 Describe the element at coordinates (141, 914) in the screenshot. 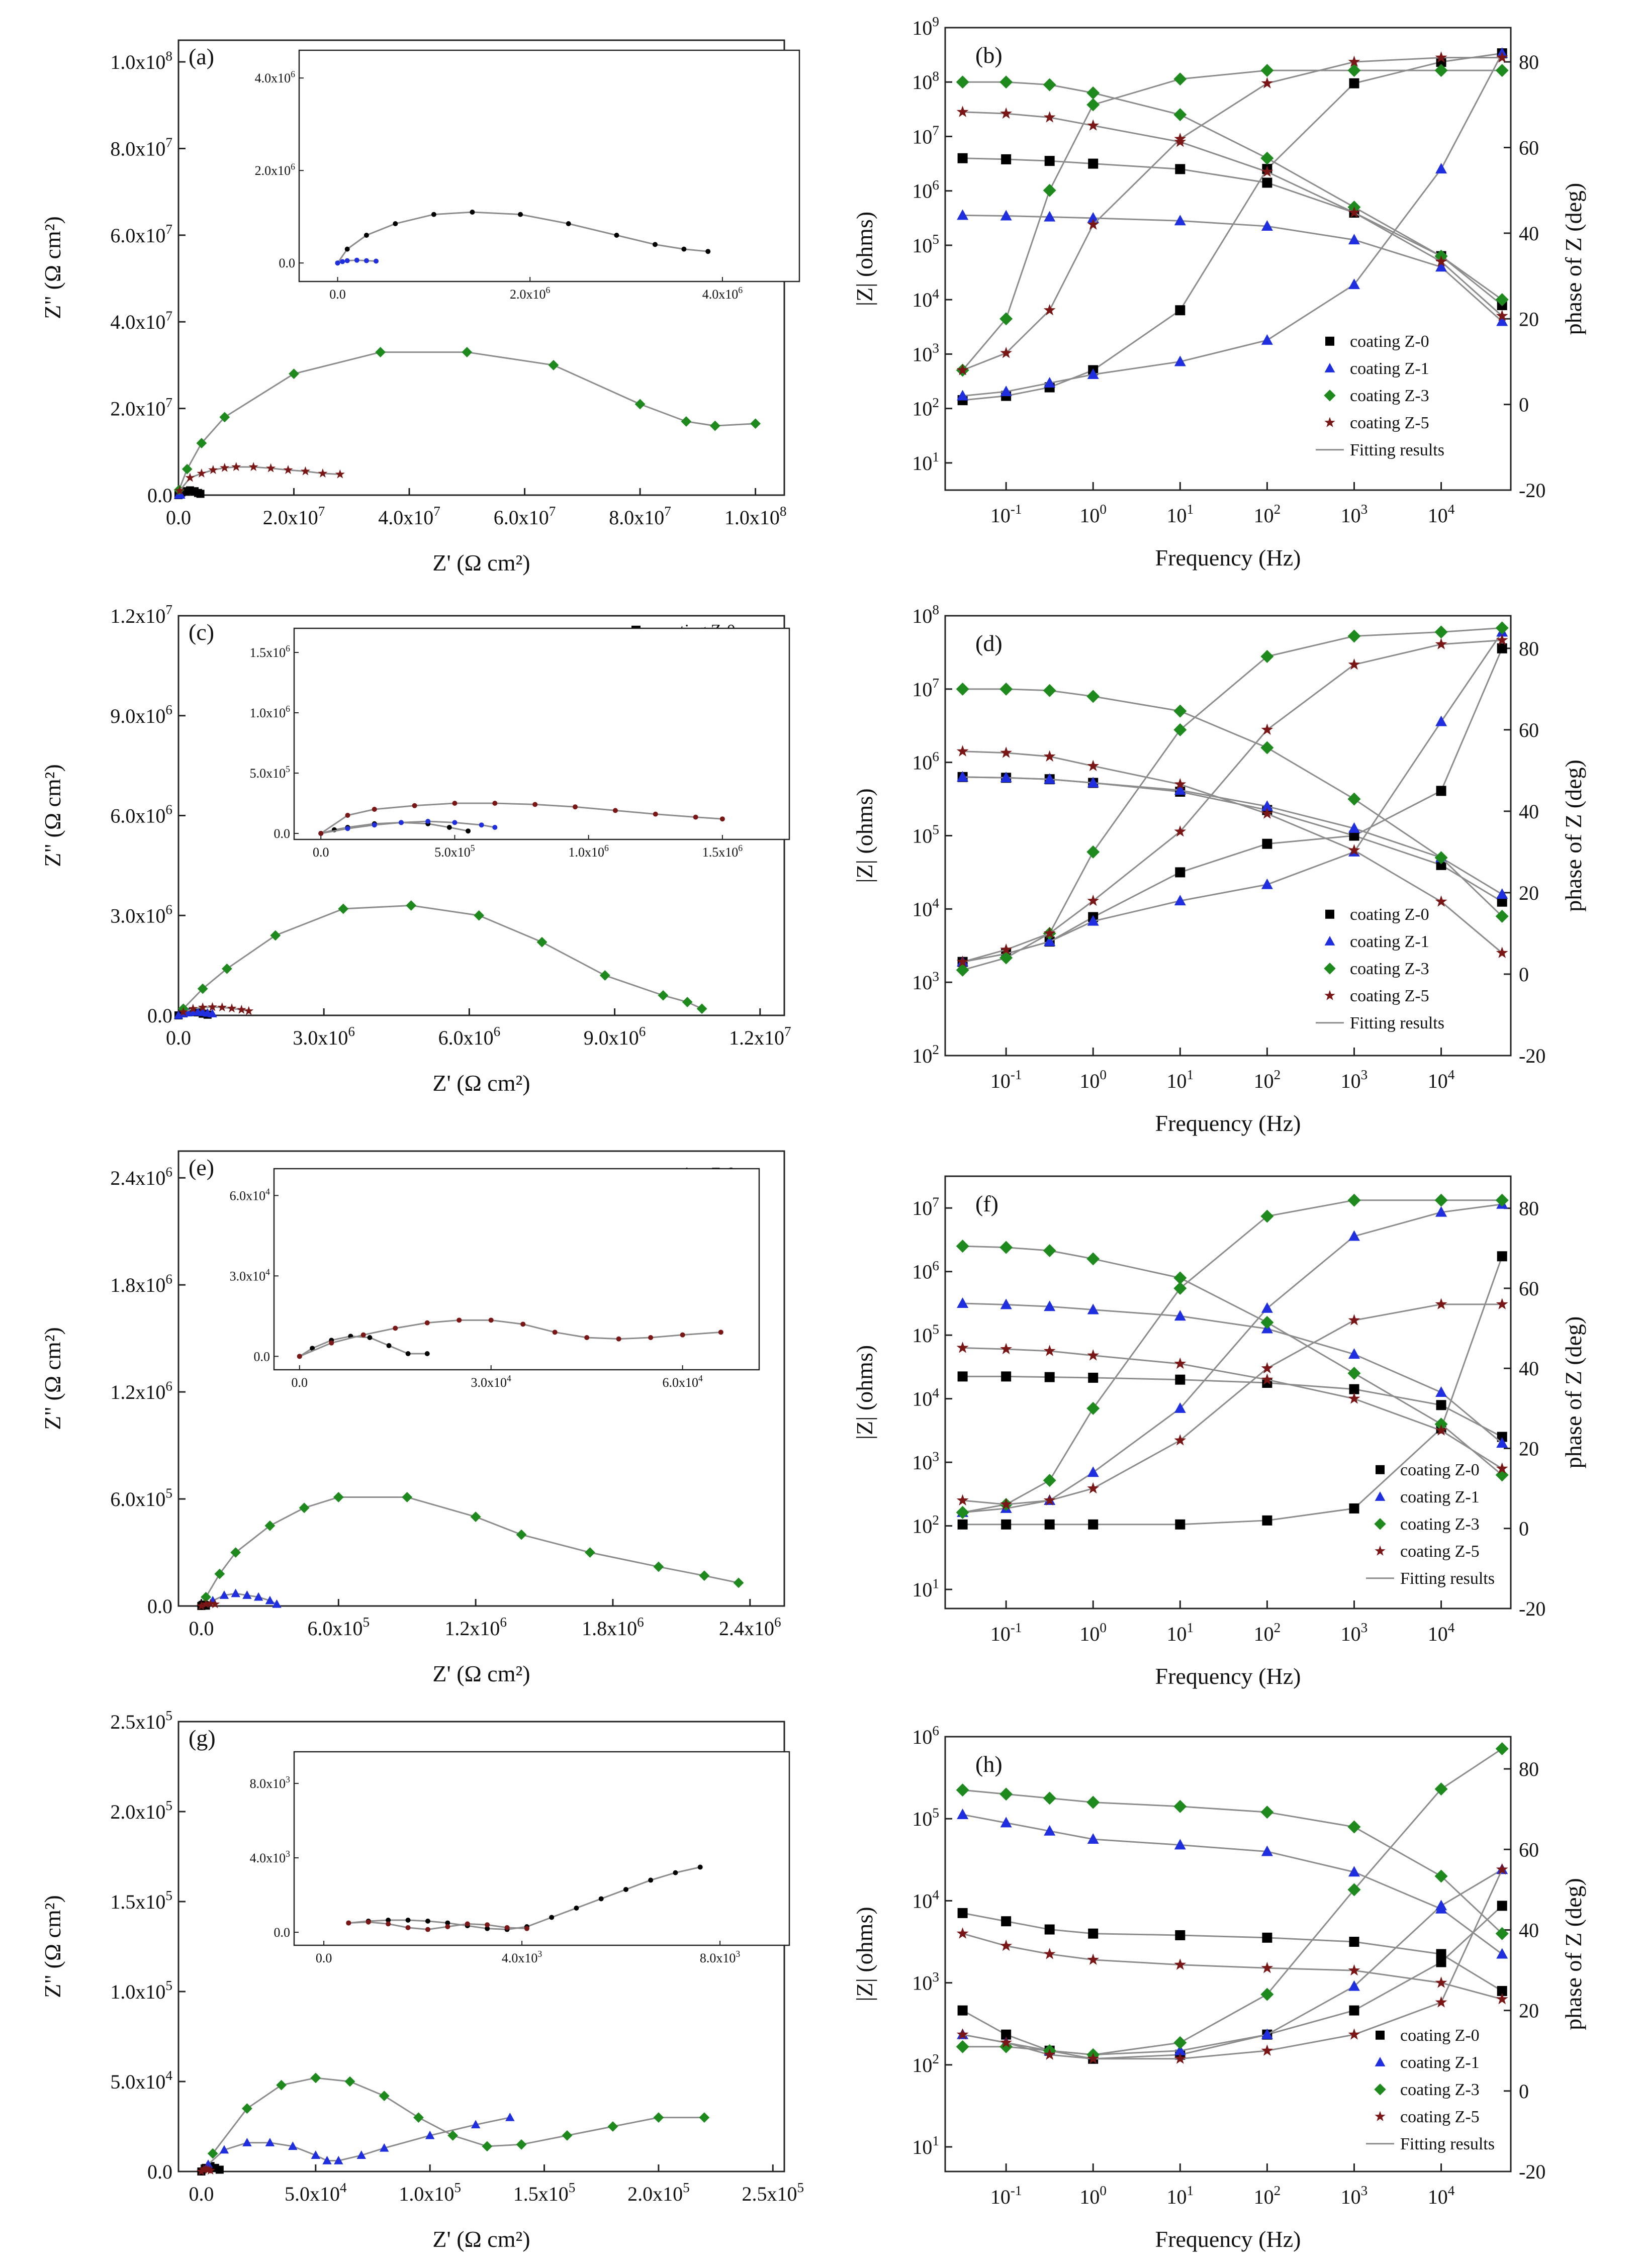

I see `panel-c-y-tick-label: 3.0x10⁶` at that location.